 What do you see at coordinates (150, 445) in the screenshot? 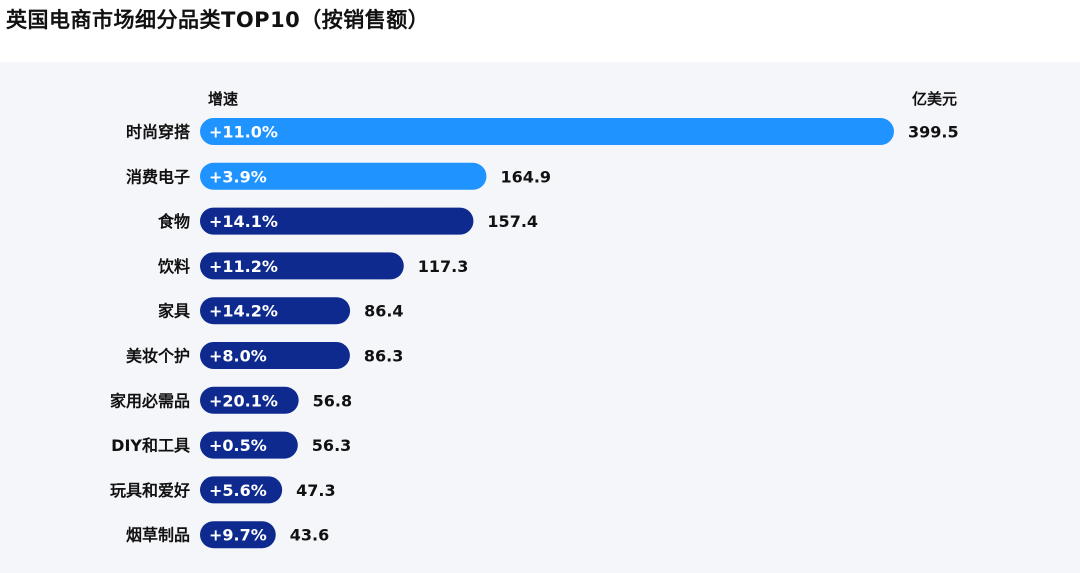
I see `category-label: DIY和工具` at bounding box center [150, 445].